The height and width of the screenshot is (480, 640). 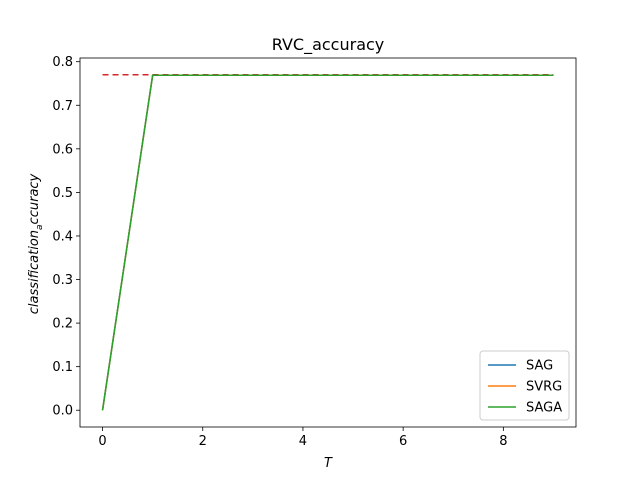 I want to click on y-tick-label: 0.3, so click(x=62, y=280).